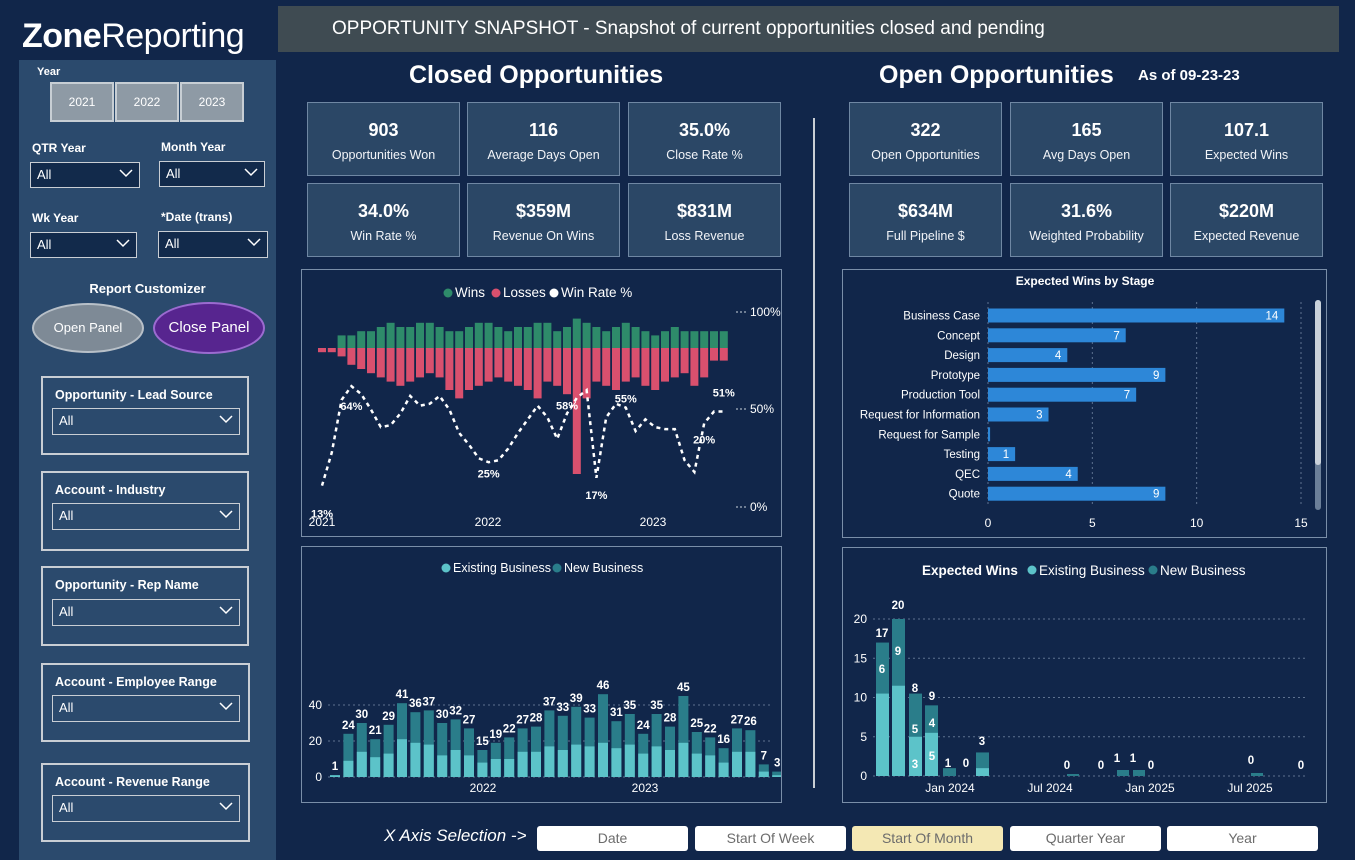 This screenshot has height=860, width=1355. Describe the element at coordinates (927, 838) in the screenshot. I see `x-axis-start-of-month-button: Start Of Month` at that location.